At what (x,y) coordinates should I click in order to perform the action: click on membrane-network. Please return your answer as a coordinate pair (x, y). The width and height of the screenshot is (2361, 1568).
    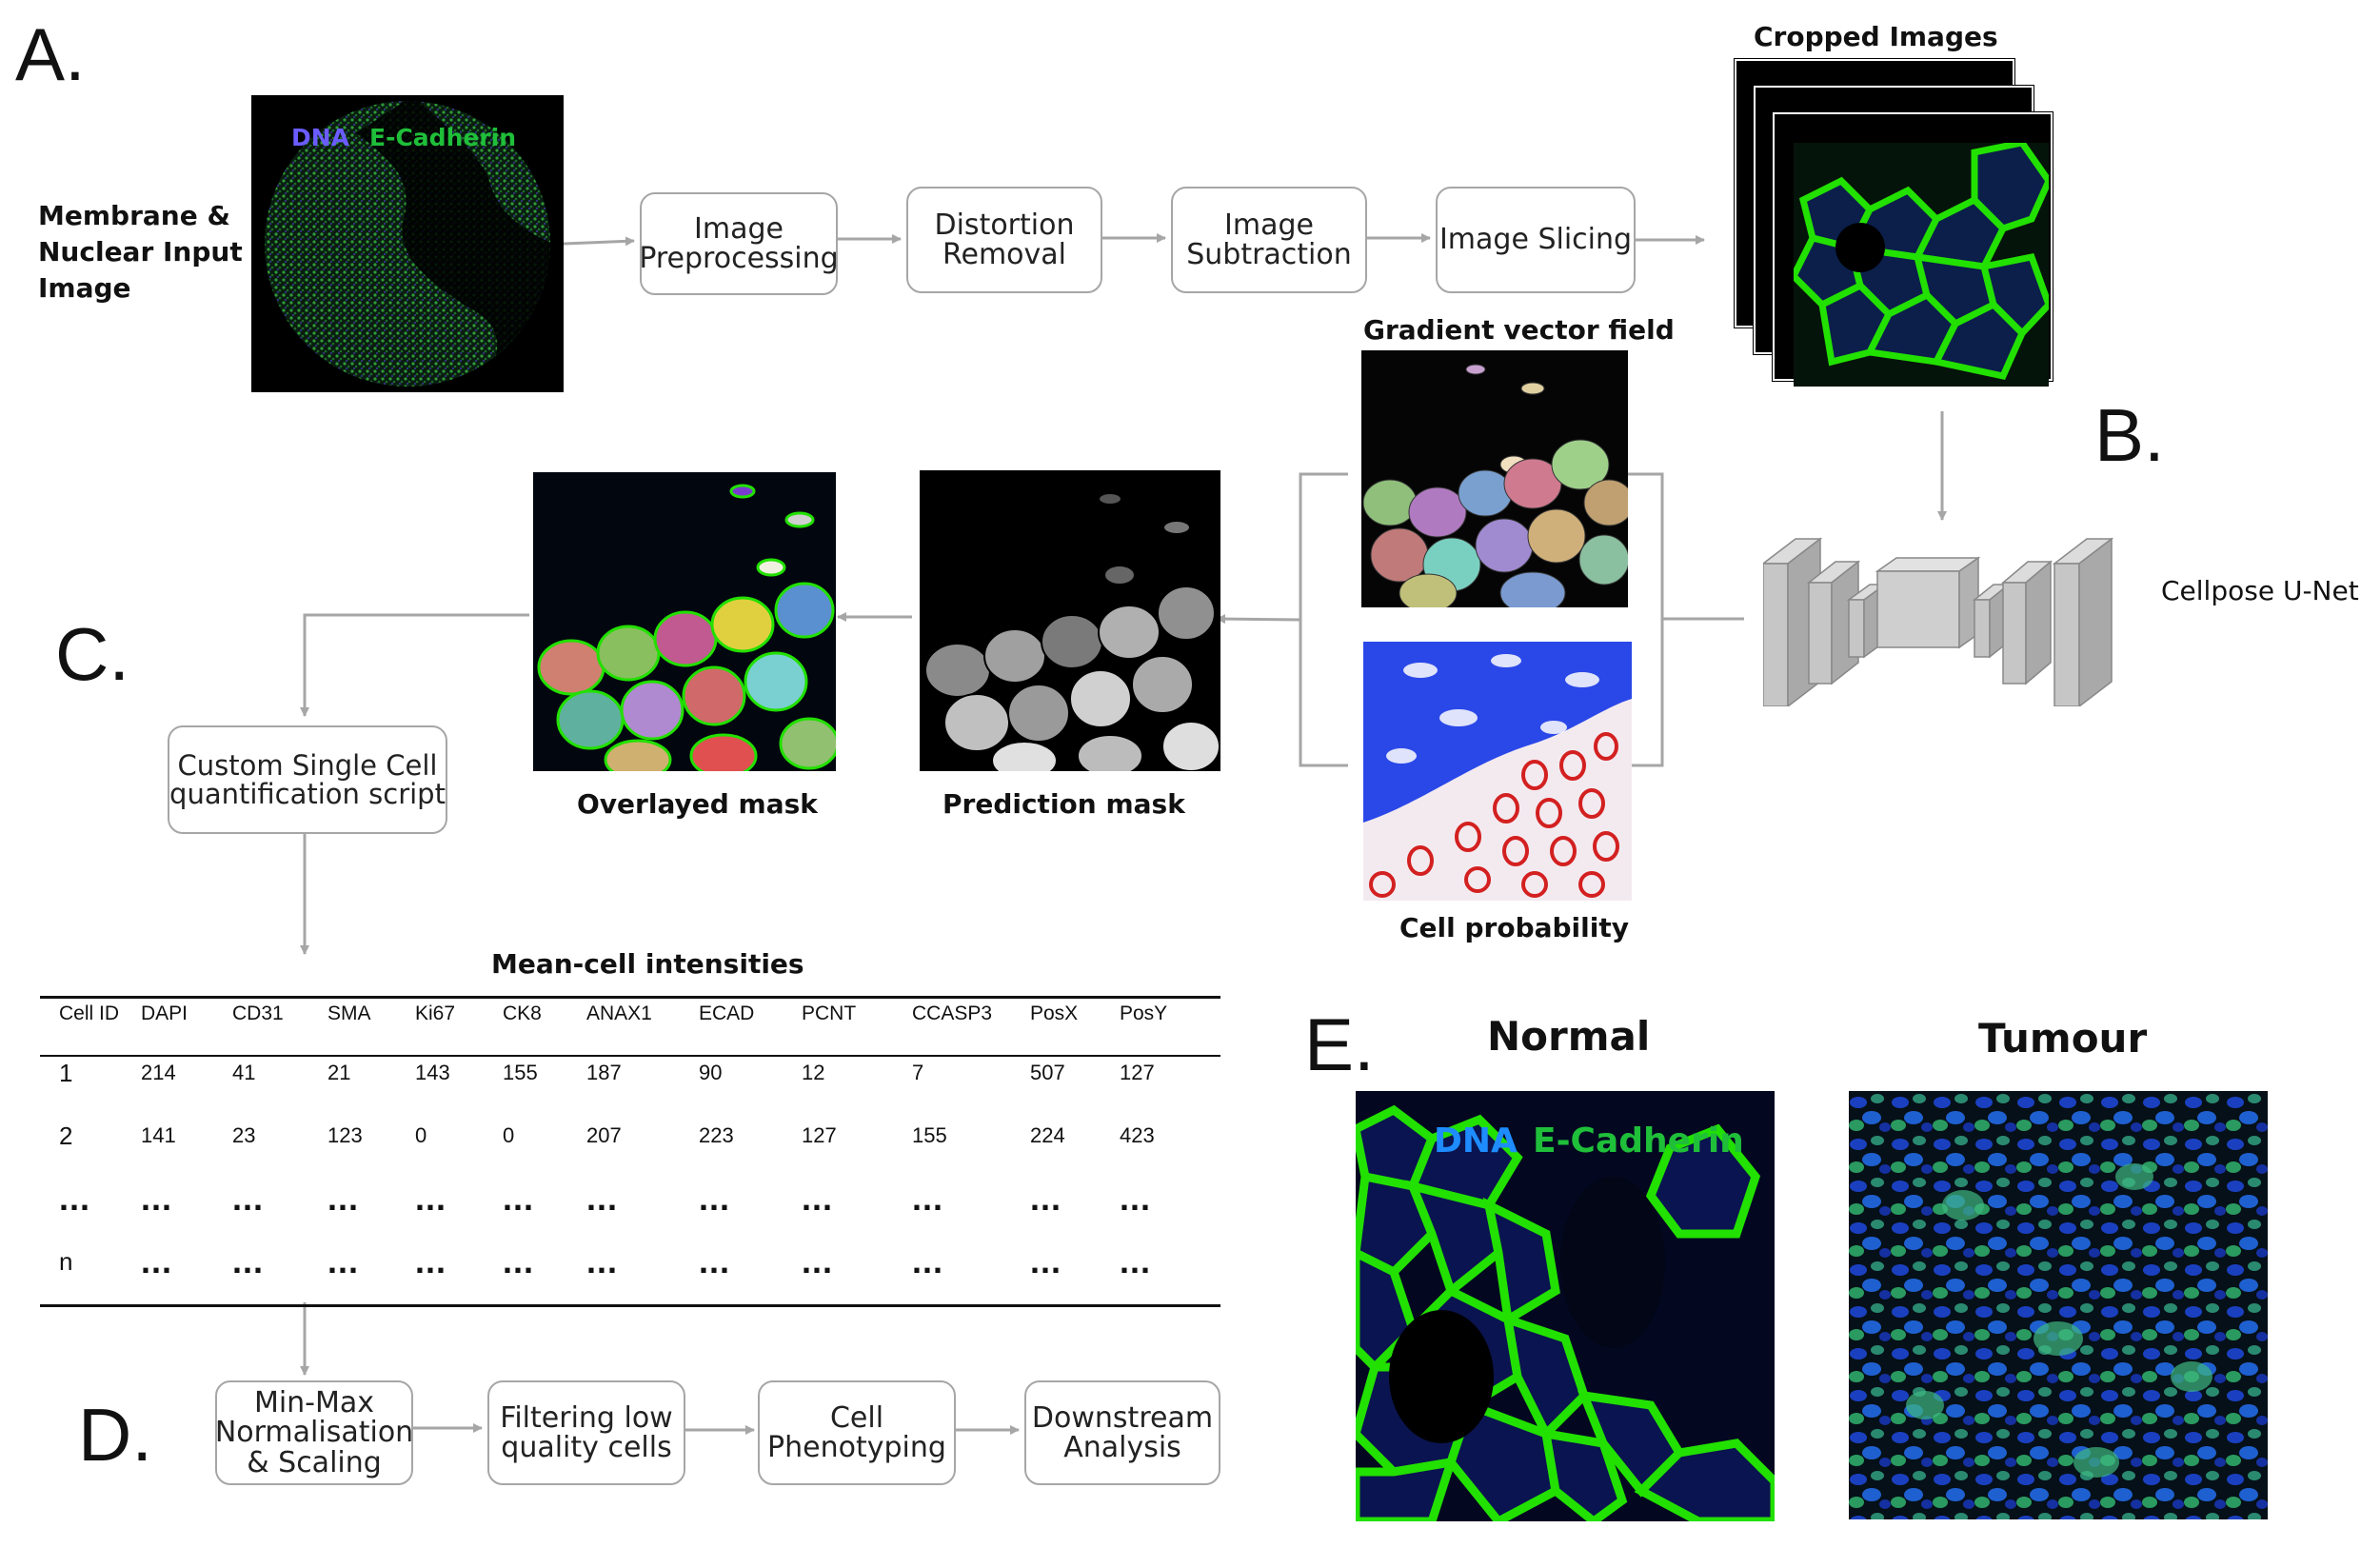
    Looking at the image, I should click on (1921, 265).